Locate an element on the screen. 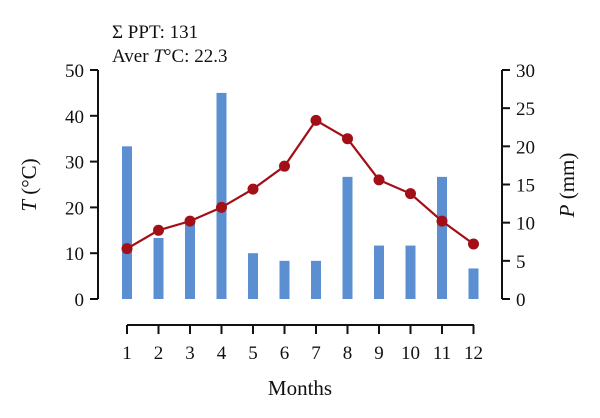 The height and width of the screenshot is (418, 600). x-tick-label: 11 is located at coordinates (442, 353).